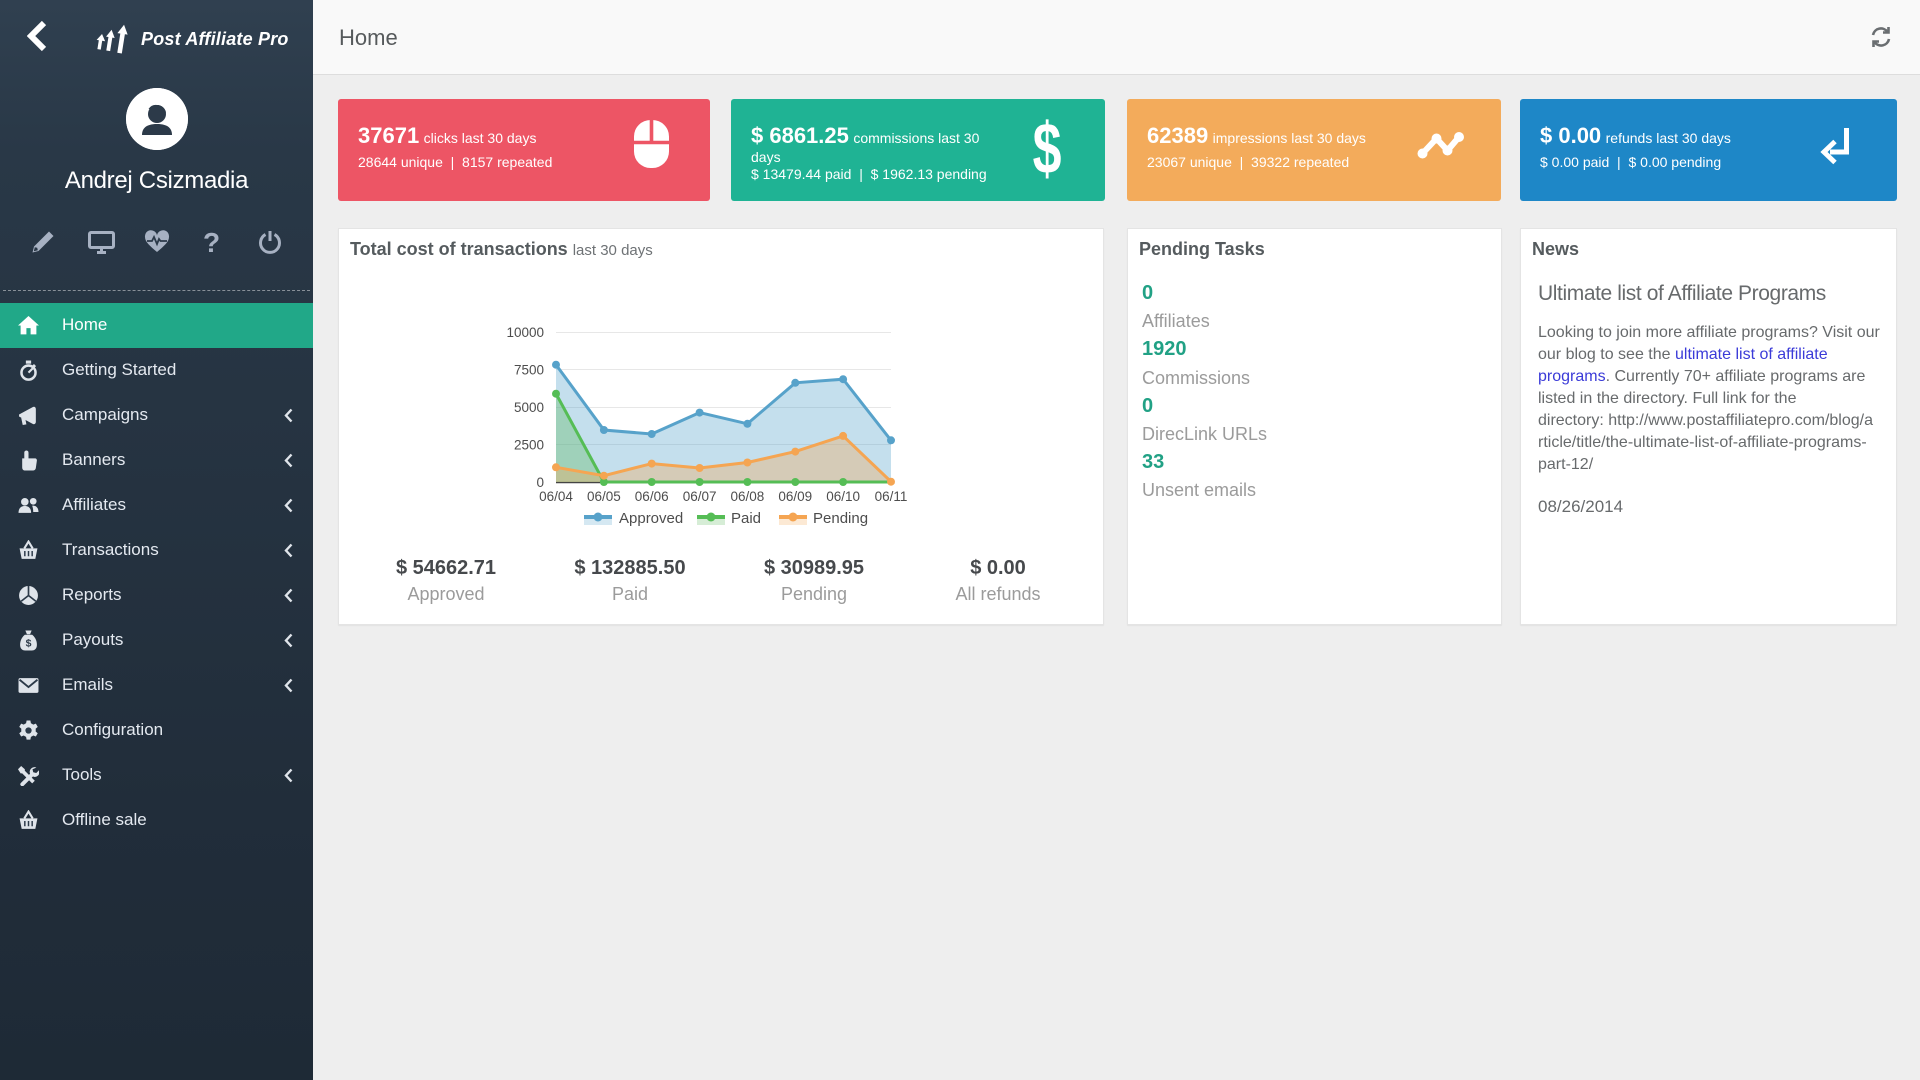 The width and height of the screenshot is (1920, 1080). I want to click on svg-text: 0, so click(540, 482).